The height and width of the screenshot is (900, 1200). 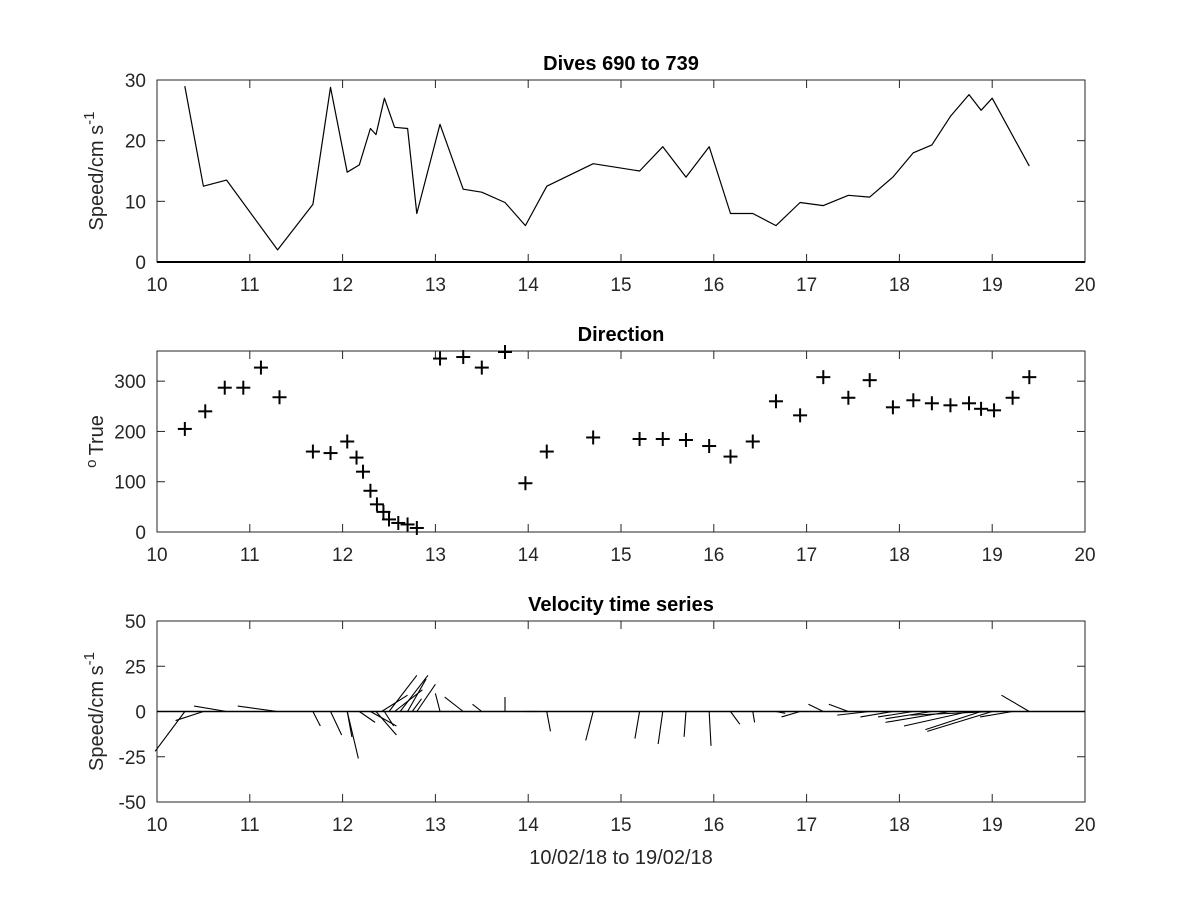 I want to click on y-axis-label-degree: o, so click(x=91, y=464).